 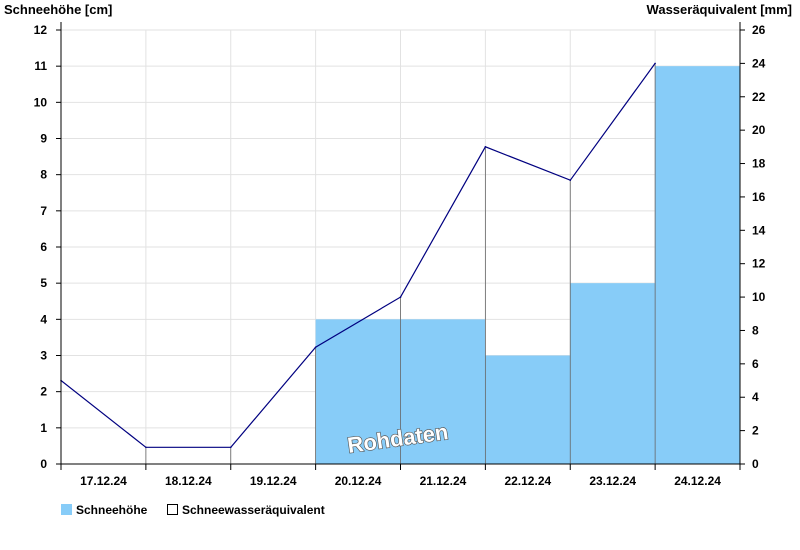 I want to click on x-tick-label-22.12.24: 22.12.24, so click(x=527, y=481).